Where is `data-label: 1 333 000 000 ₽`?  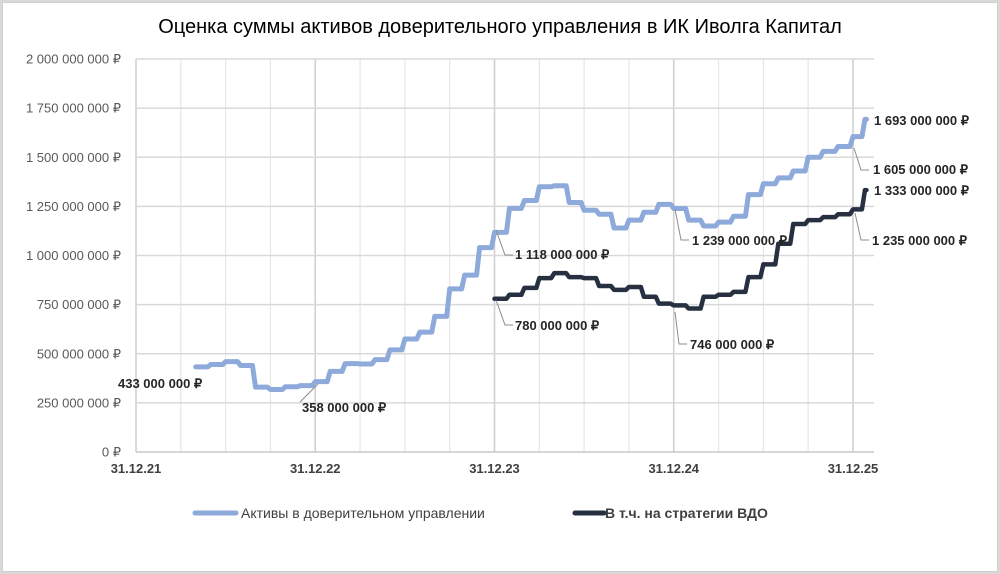 data-label: 1 333 000 000 ₽ is located at coordinates (922, 190).